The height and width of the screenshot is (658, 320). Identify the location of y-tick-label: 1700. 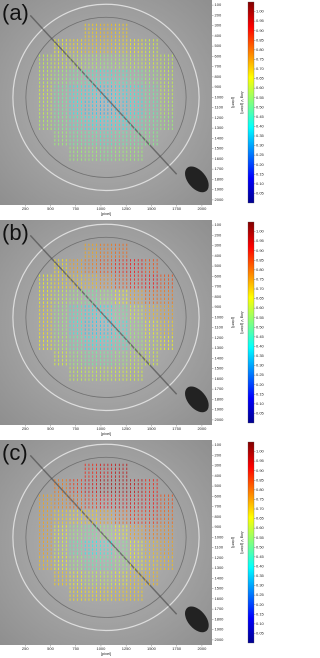
(220, 608).